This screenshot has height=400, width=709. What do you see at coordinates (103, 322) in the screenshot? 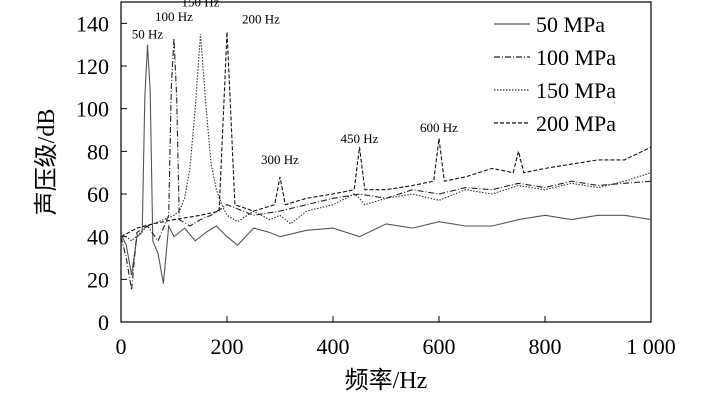
I see `y-tick-label: 0` at bounding box center [103, 322].